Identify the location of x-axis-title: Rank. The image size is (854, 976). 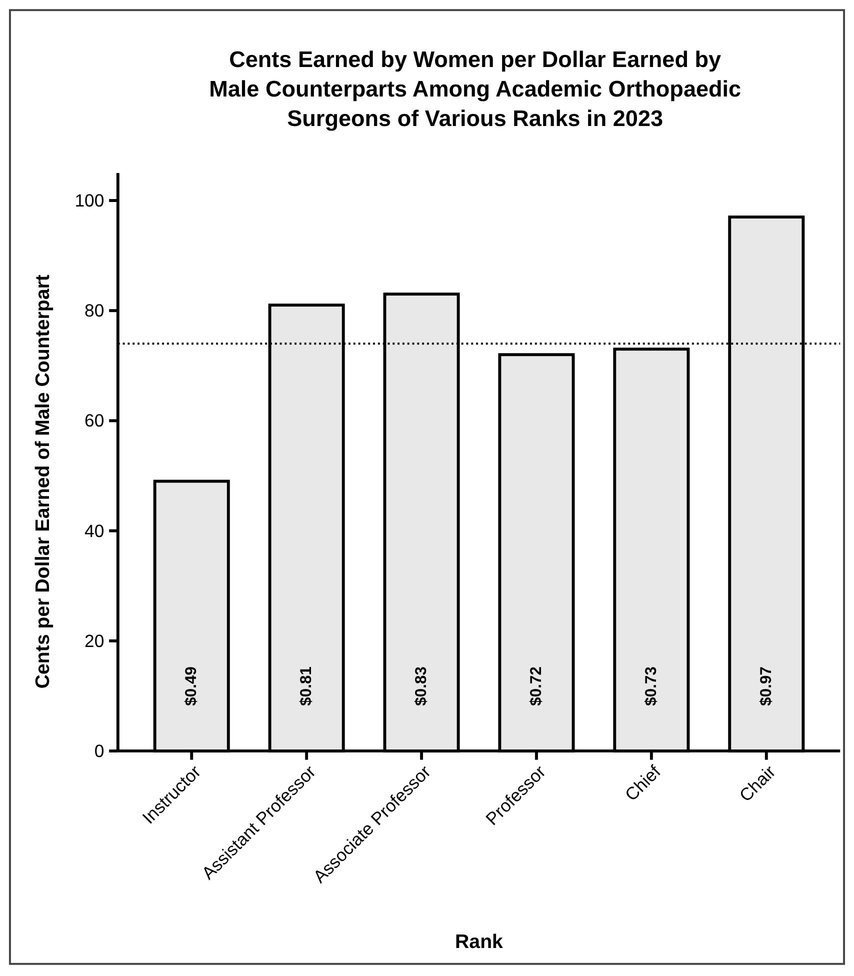
(479, 942).